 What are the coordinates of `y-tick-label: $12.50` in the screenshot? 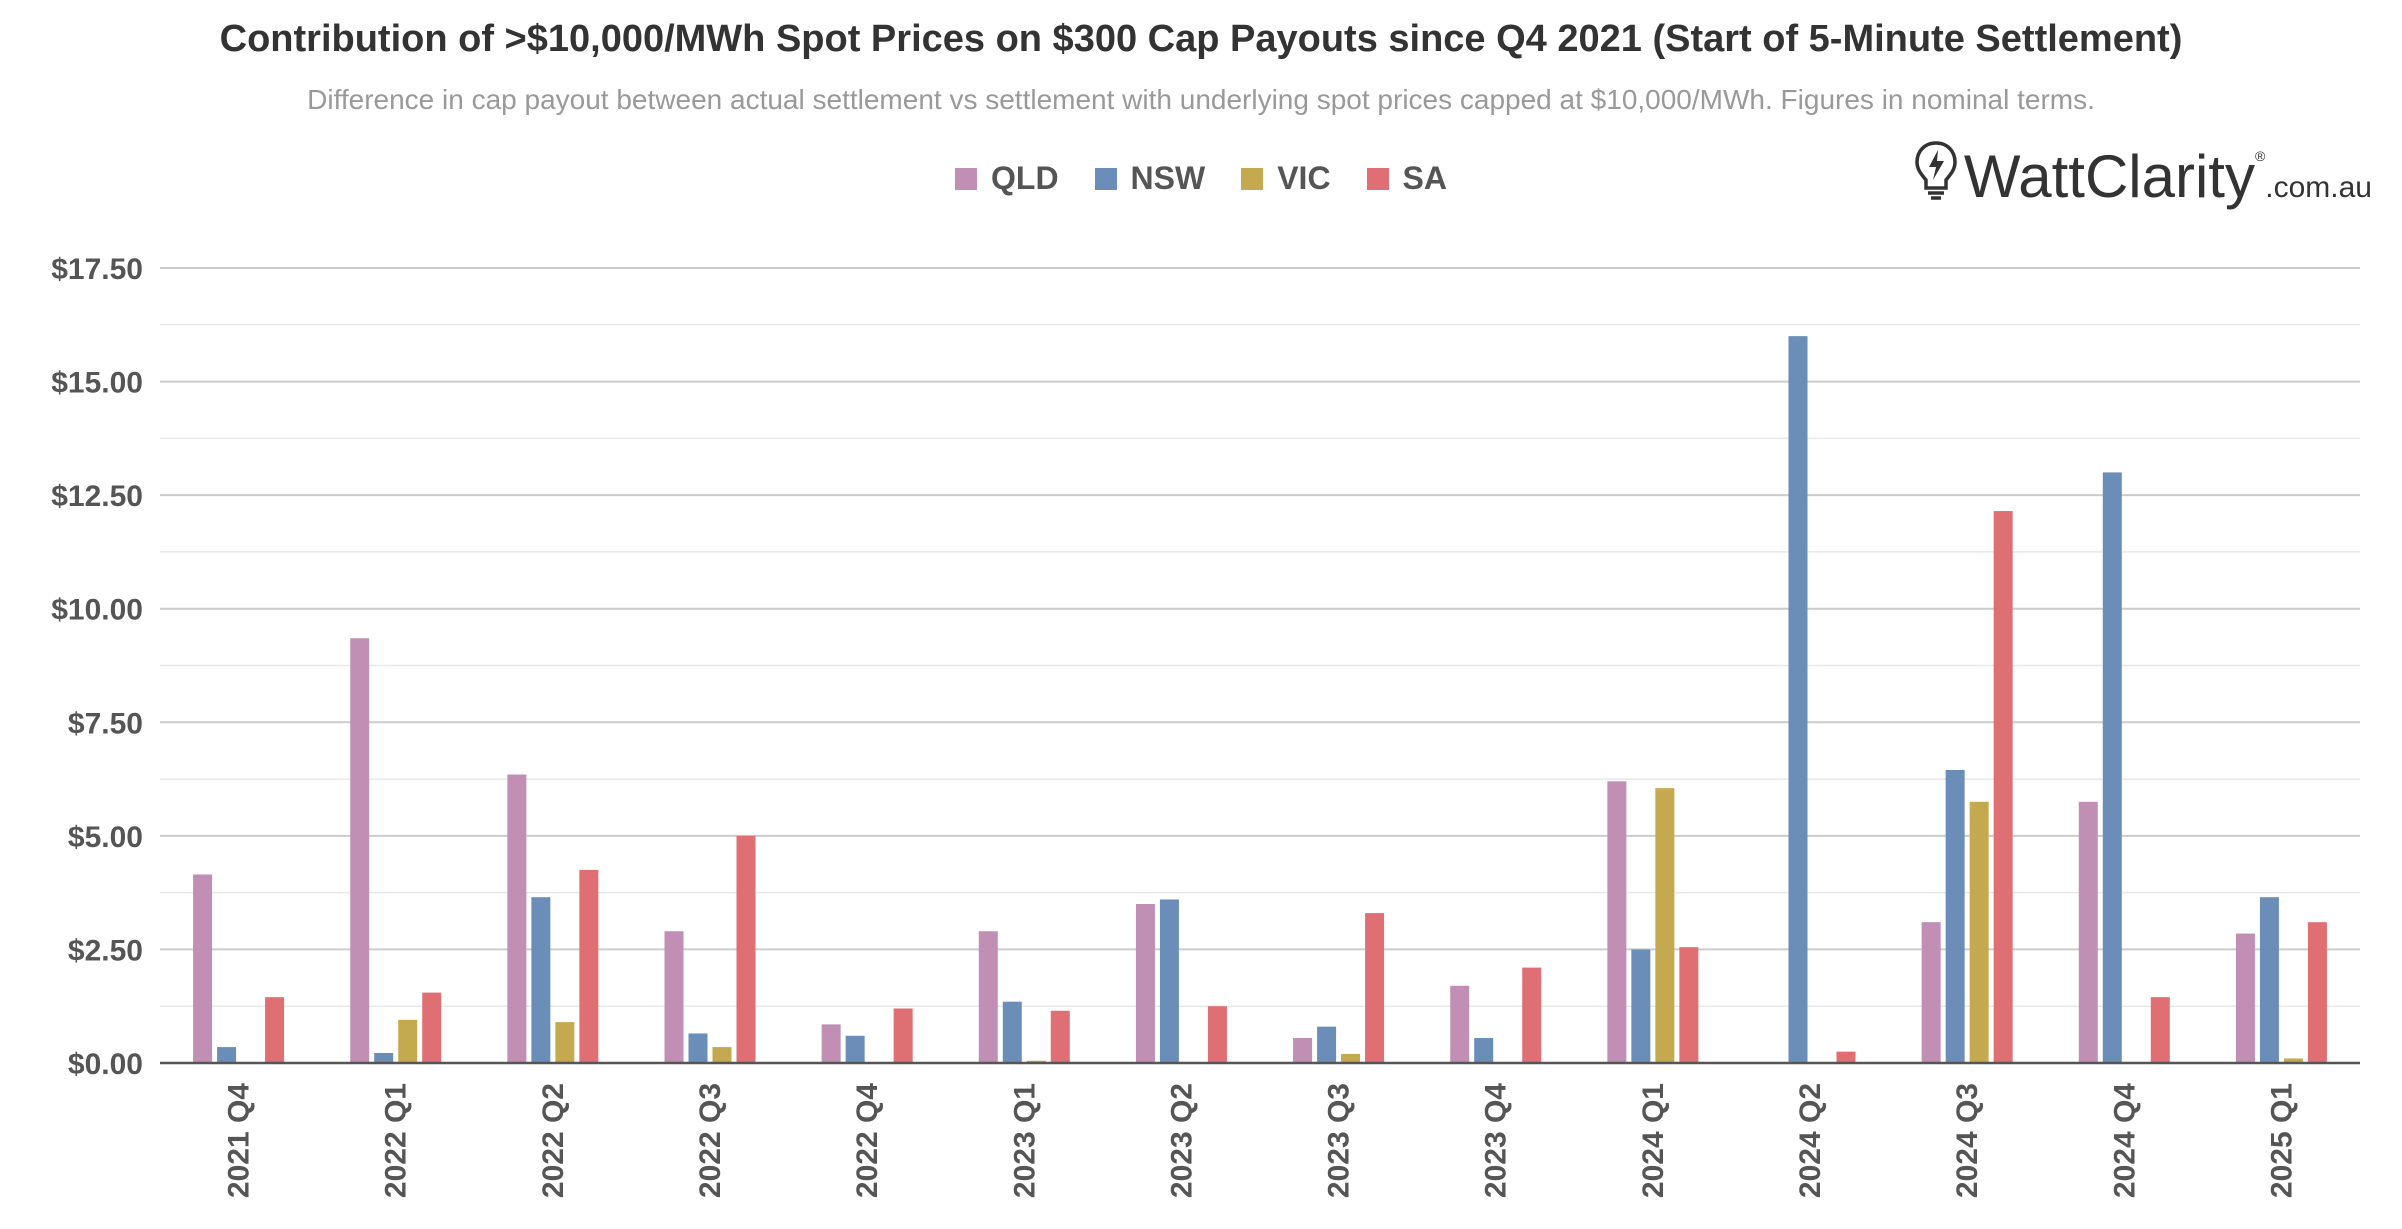 It's located at (97, 496).